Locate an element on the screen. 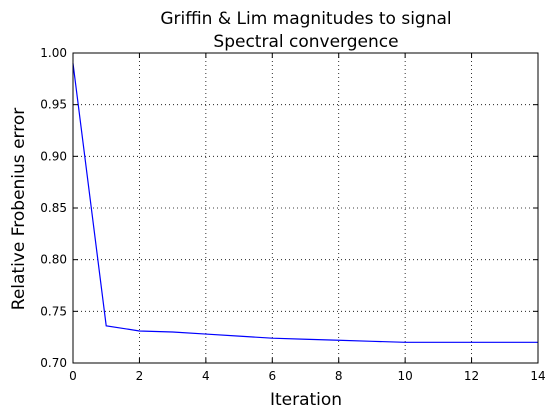 This screenshot has width=556, height=419. y-tick-label: 0.85 is located at coordinates (53, 208).